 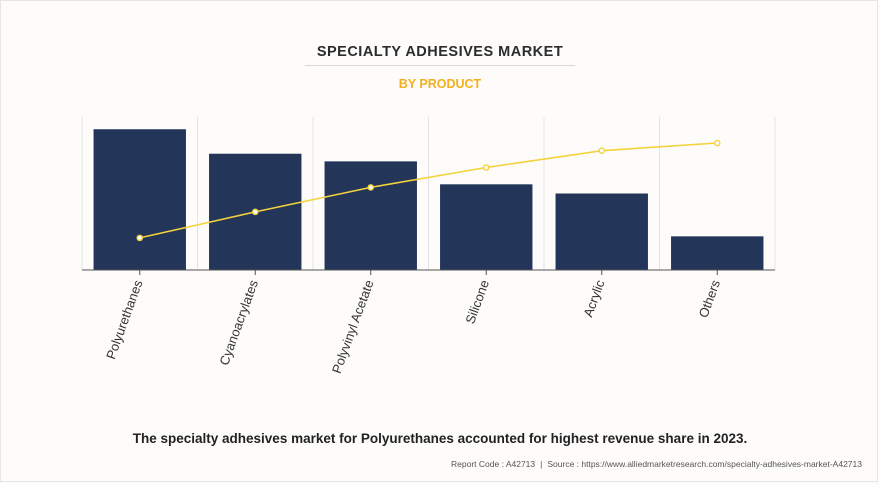 I want to click on chart-subtitle: BY PRODUCT, so click(x=440, y=84).